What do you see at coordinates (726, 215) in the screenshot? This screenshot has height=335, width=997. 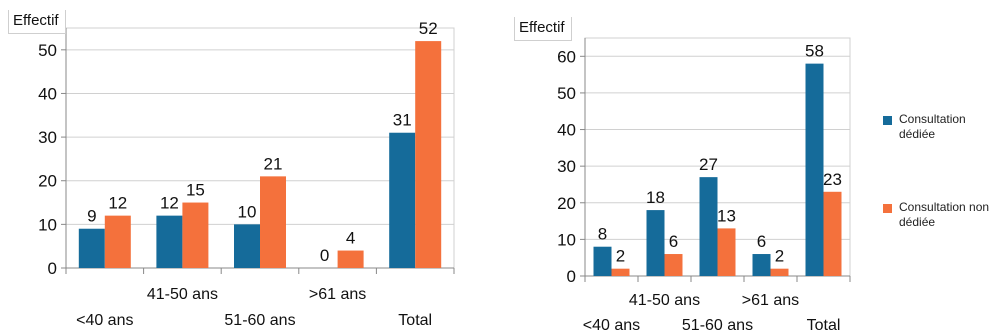 I see `data-label: 13` at bounding box center [726, 215].